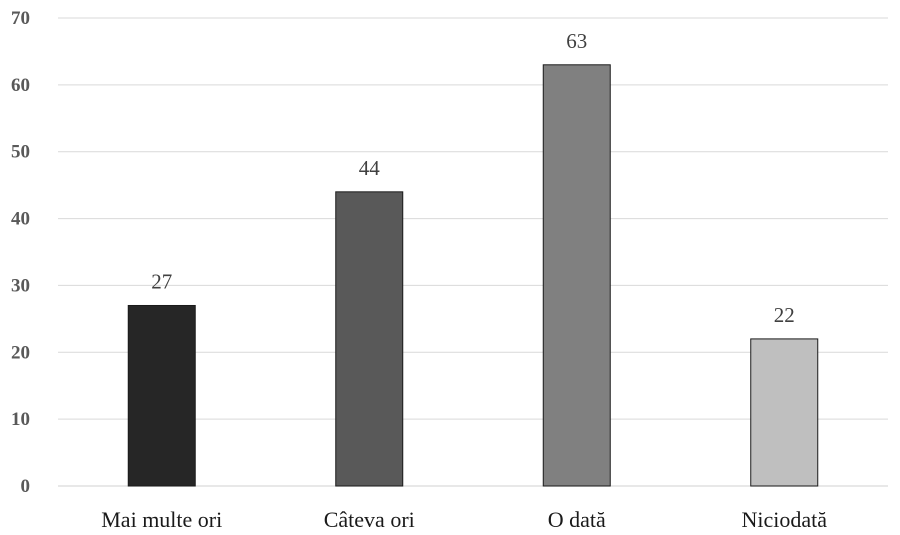 The image size is (900, 535). What do you see at coordinates (20, 285) in the screenshot?
I see `y-tick-label: 30` at bounding box center [20, 285].